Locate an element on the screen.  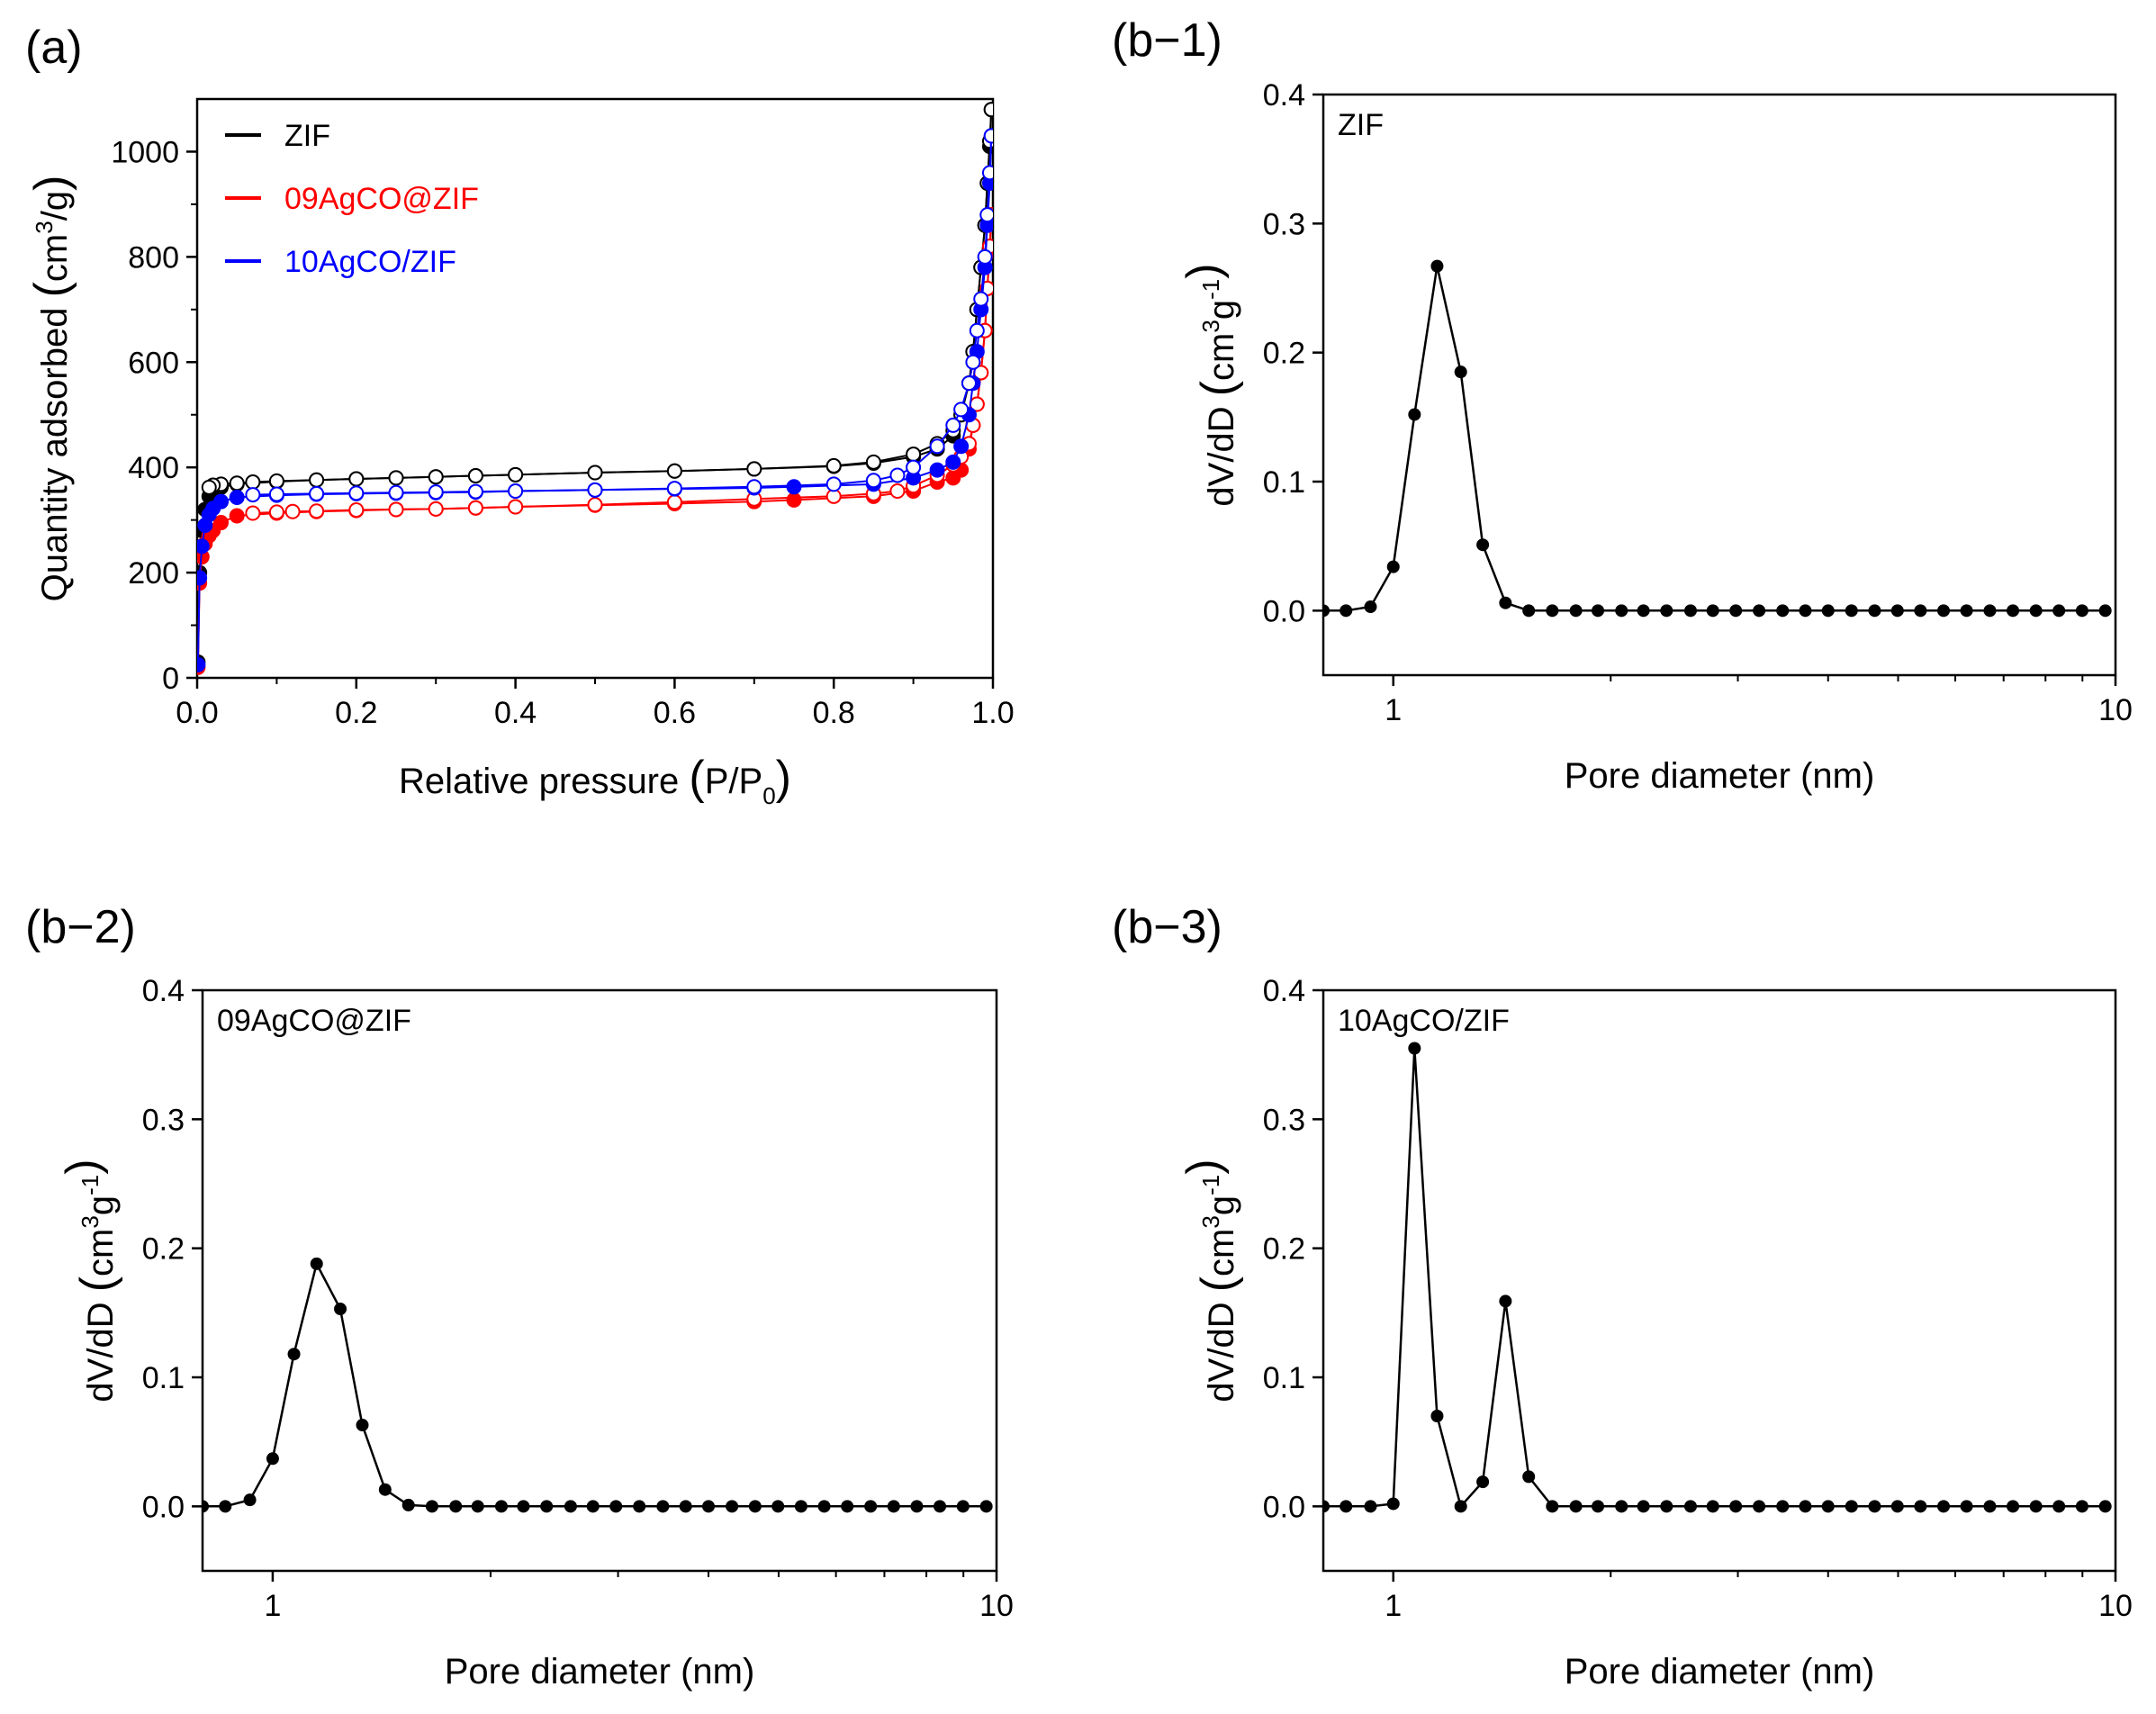
x-tick-label: 0.4 is located at coordinates (515, 713).